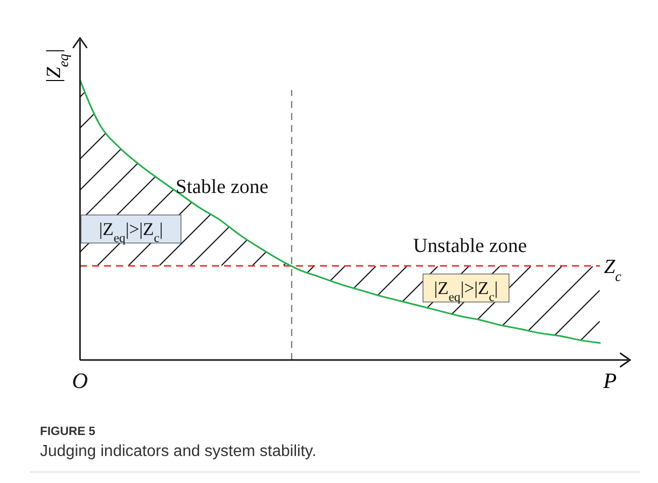 This screenshot has width=658, height=483. What do you see at coordinates (613, 270) in the screenshot?
I see `ref-line-label: Z$_{c}$` at bounding box center [613, 270].